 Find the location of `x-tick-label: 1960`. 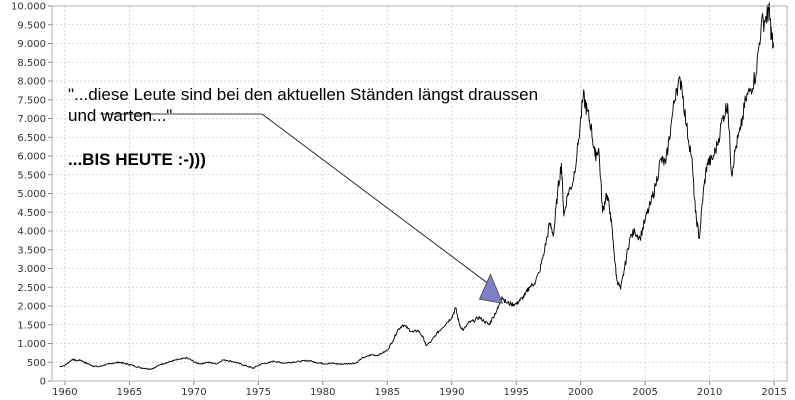

x-tick-label: 1960 is located at coordinates (64, 392).